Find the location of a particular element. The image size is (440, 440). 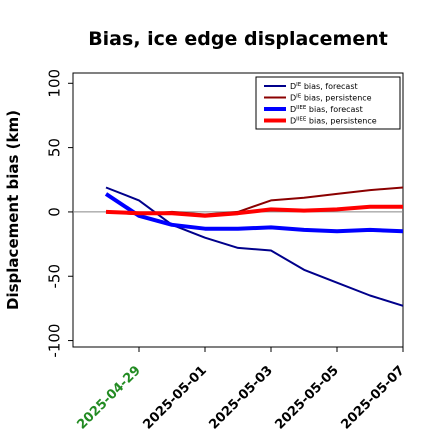

x-tick-label: 2025-05-07 is located at coordinates (372, 397).